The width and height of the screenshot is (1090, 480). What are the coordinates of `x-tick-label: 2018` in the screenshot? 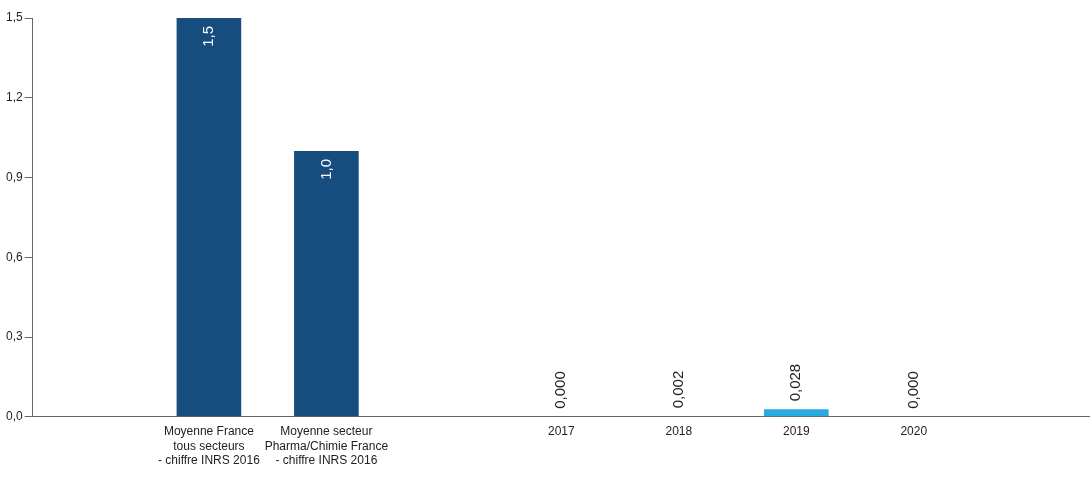 It's located at (679, 431).